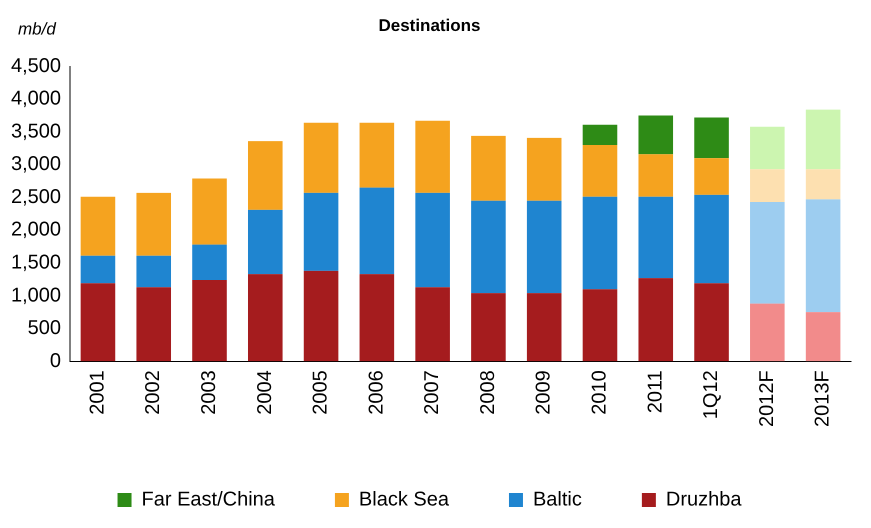 The image size is (871, 528). What do you see at coordinates (321, 392) in the screenshot?
I see `x-tick-label: 2005` at bounding box center [321, 392].